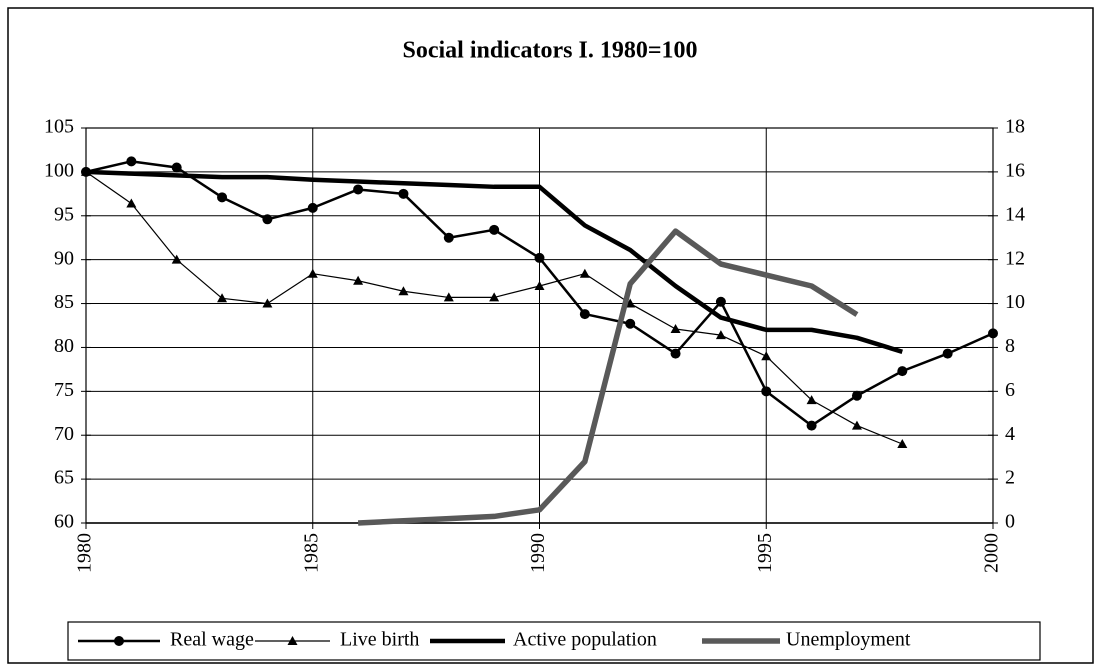  Describe the element at coordinates (1015, 170) in the screenshot. I see `y2-tick-label: 16` at that location.